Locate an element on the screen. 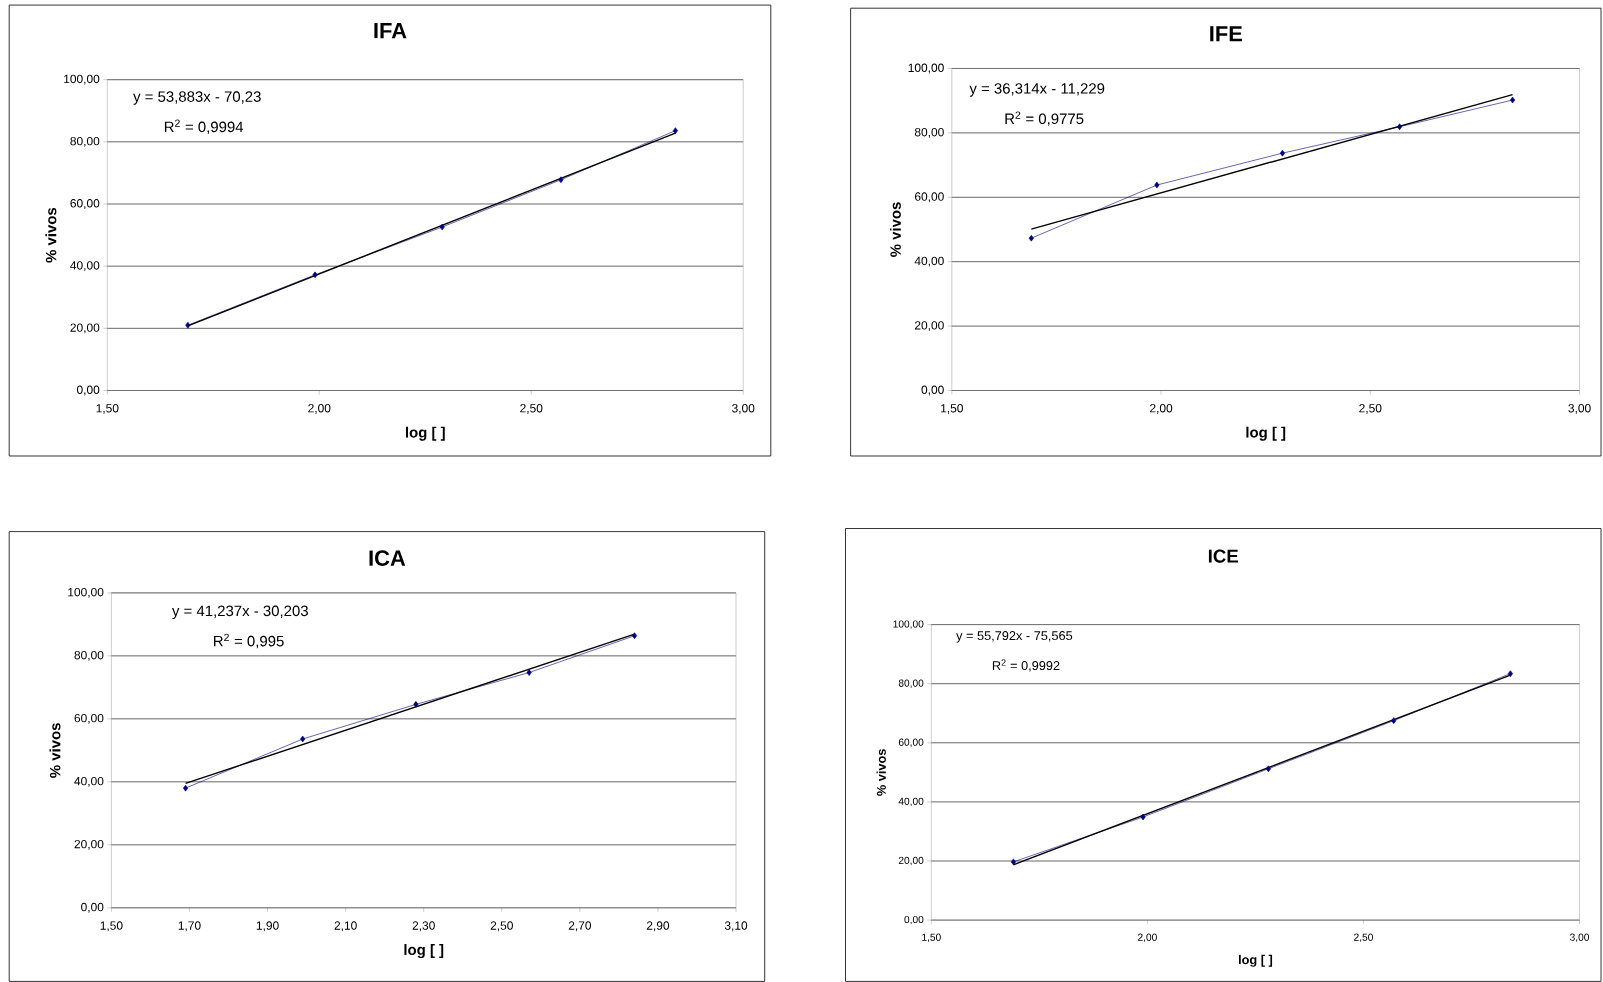 The height and width of the screenshot is (982, 1603). x-tick-label: 2,10 is located at coordinates (345, 926).